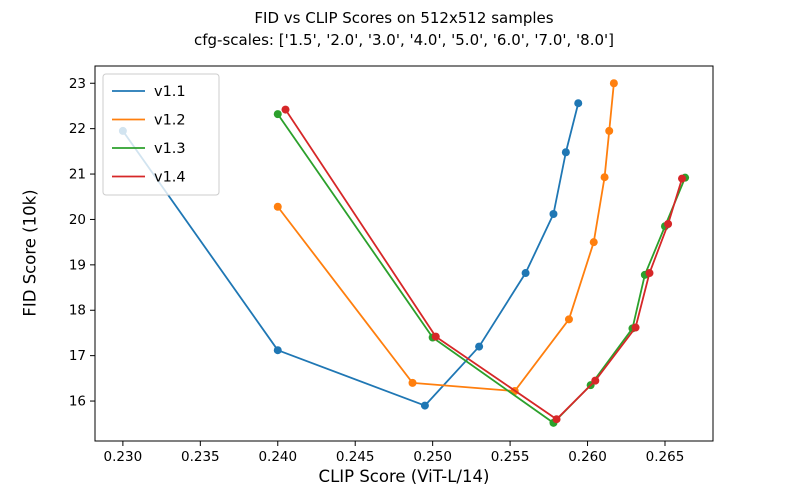  I want to click on y-tick-label: 22, so click(77, 129).